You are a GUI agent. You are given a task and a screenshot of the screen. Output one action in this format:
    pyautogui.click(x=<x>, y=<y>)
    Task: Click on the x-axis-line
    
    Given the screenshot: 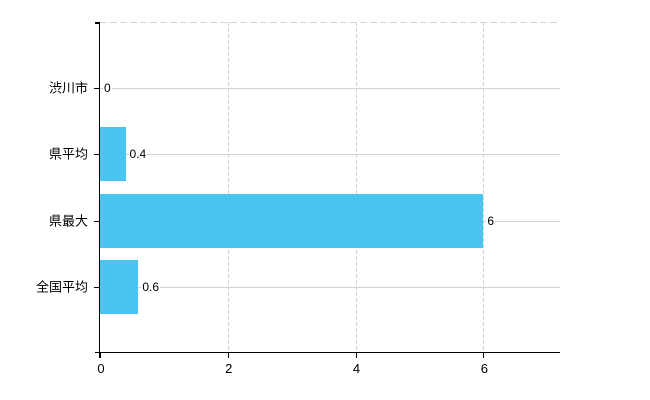 What is the action you would take?
    pyautogui.click(x=327, y=352)
    